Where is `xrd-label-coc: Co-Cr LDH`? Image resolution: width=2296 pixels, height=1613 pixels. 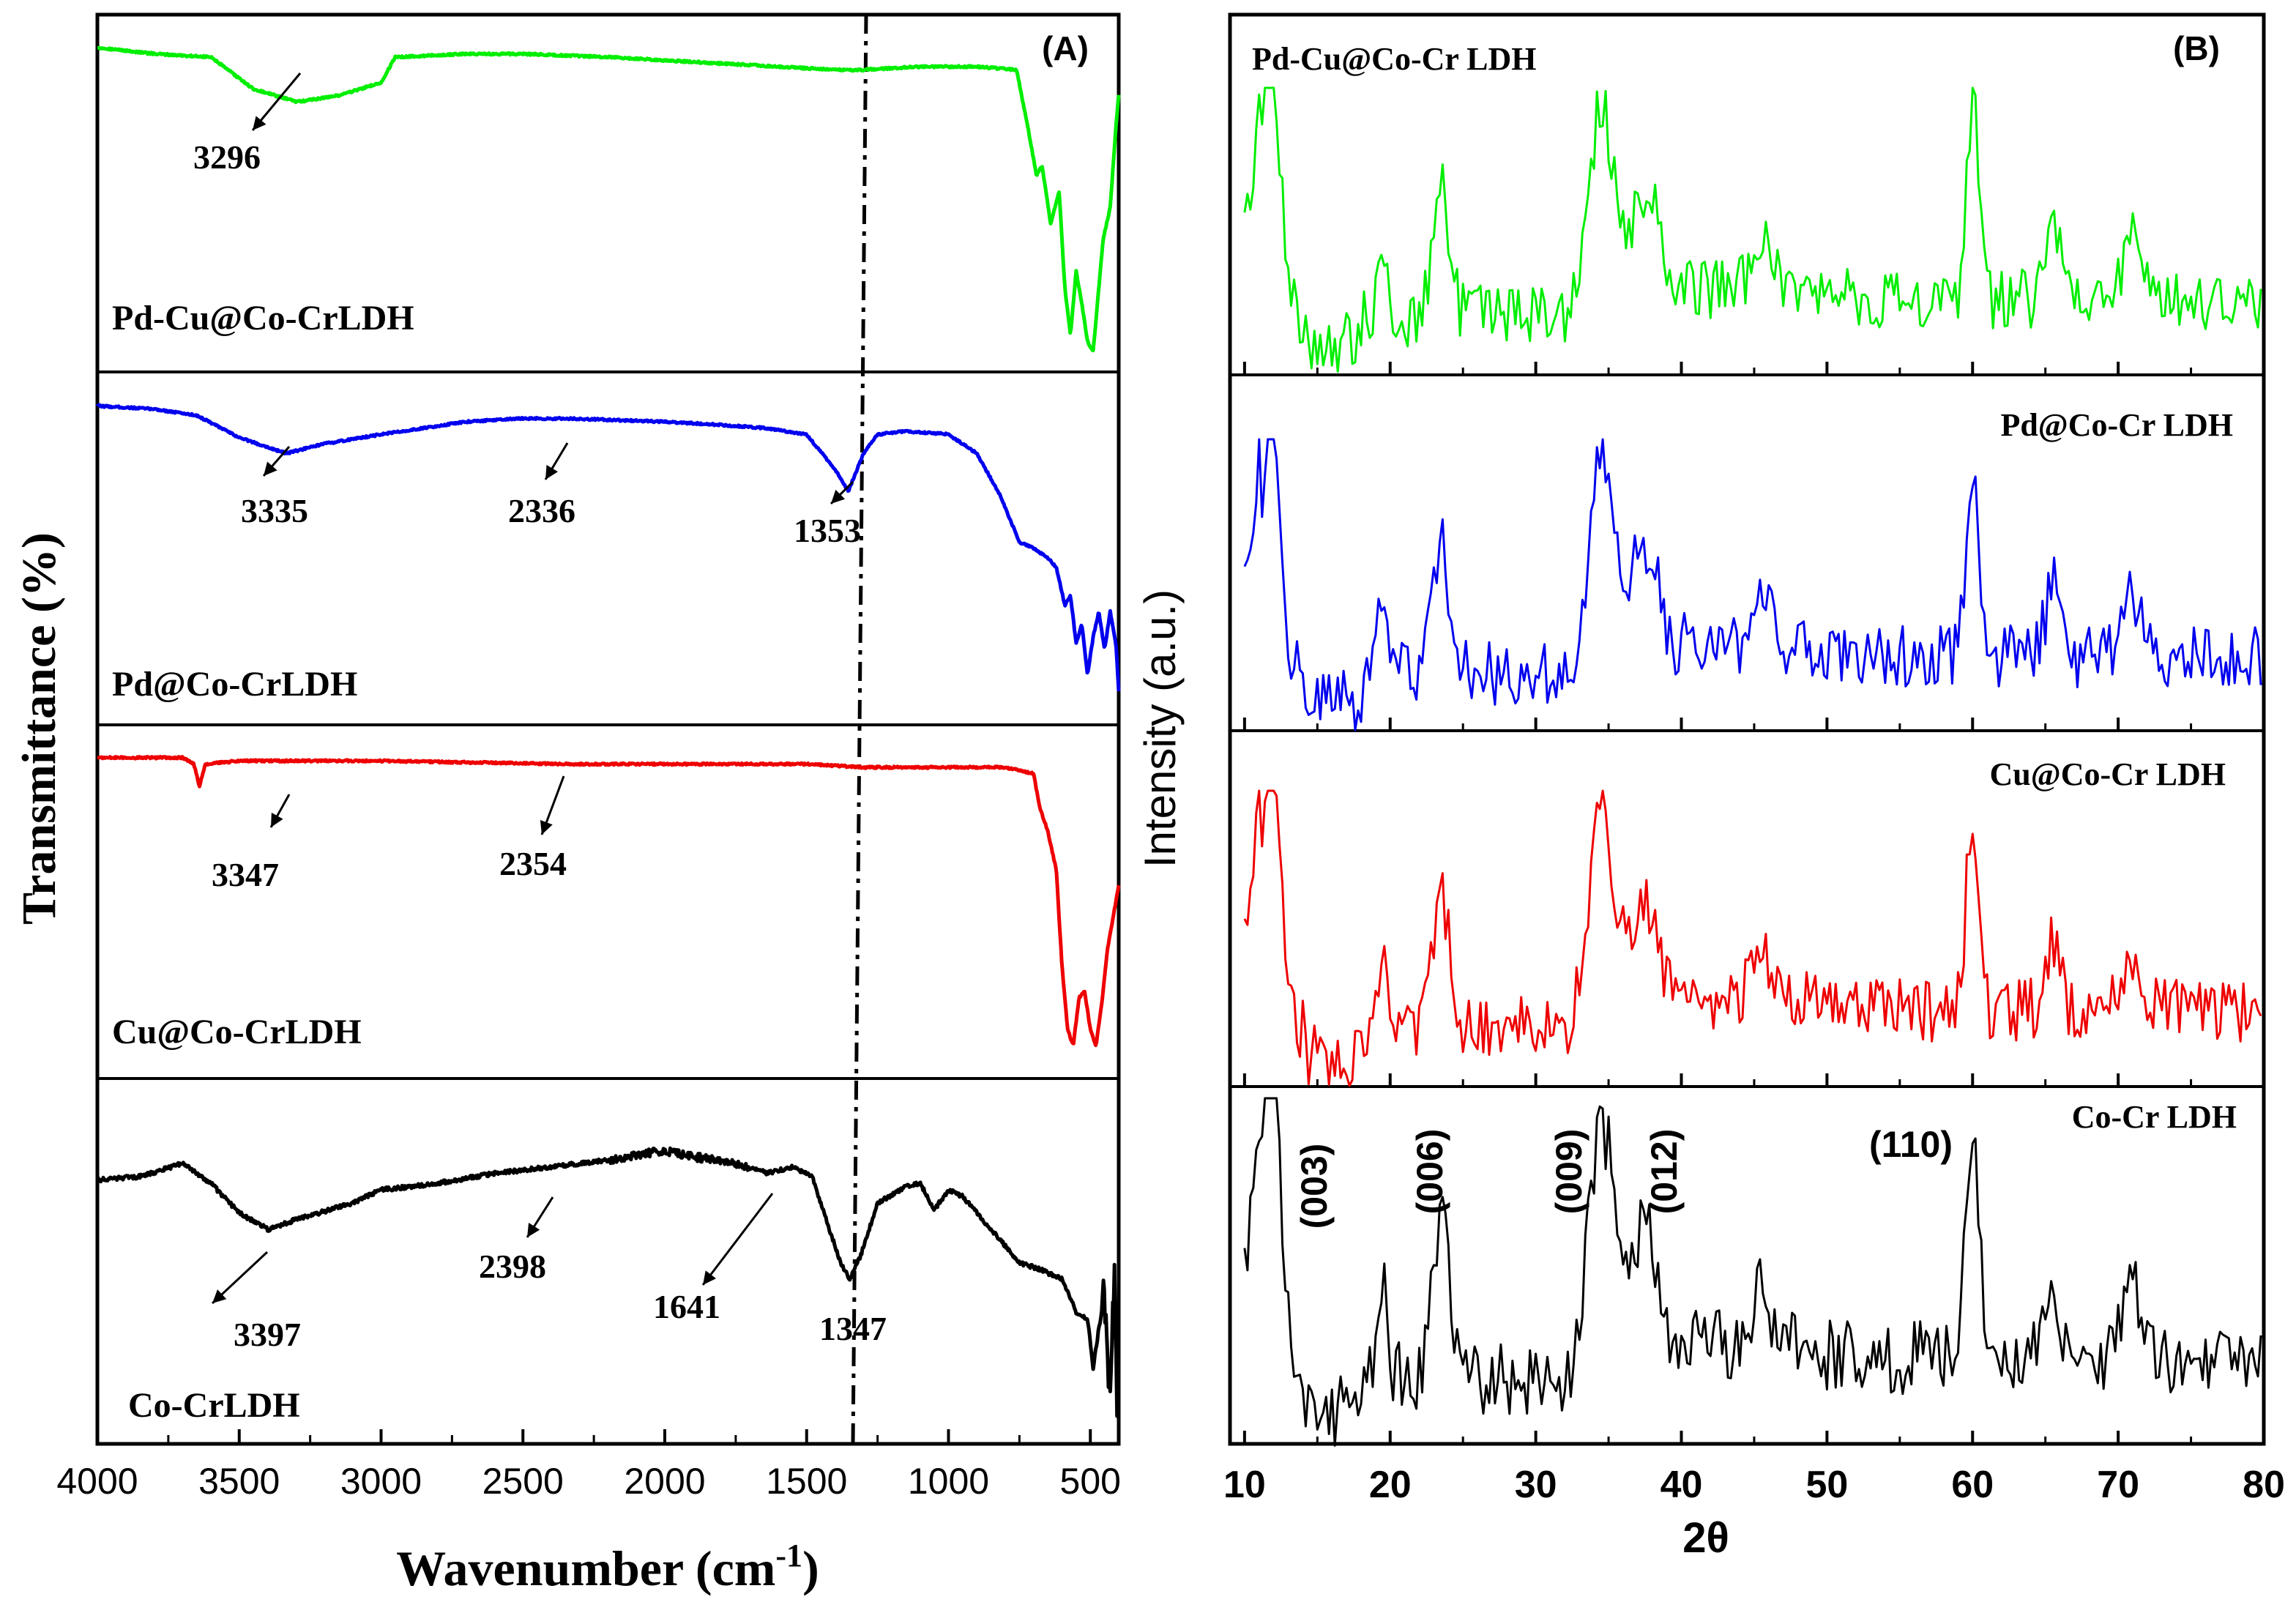 xrd-label-coc: Co-Cr LDH is located at coordinates (2154, 1117).